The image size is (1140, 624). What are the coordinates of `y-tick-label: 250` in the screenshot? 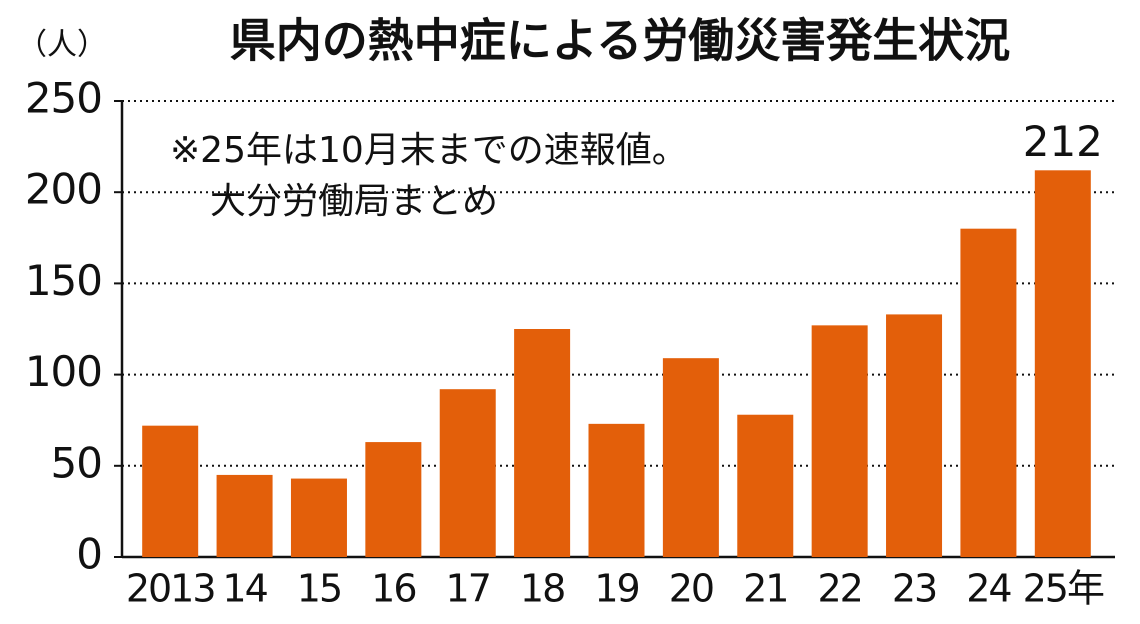 It's located at (63, 98).